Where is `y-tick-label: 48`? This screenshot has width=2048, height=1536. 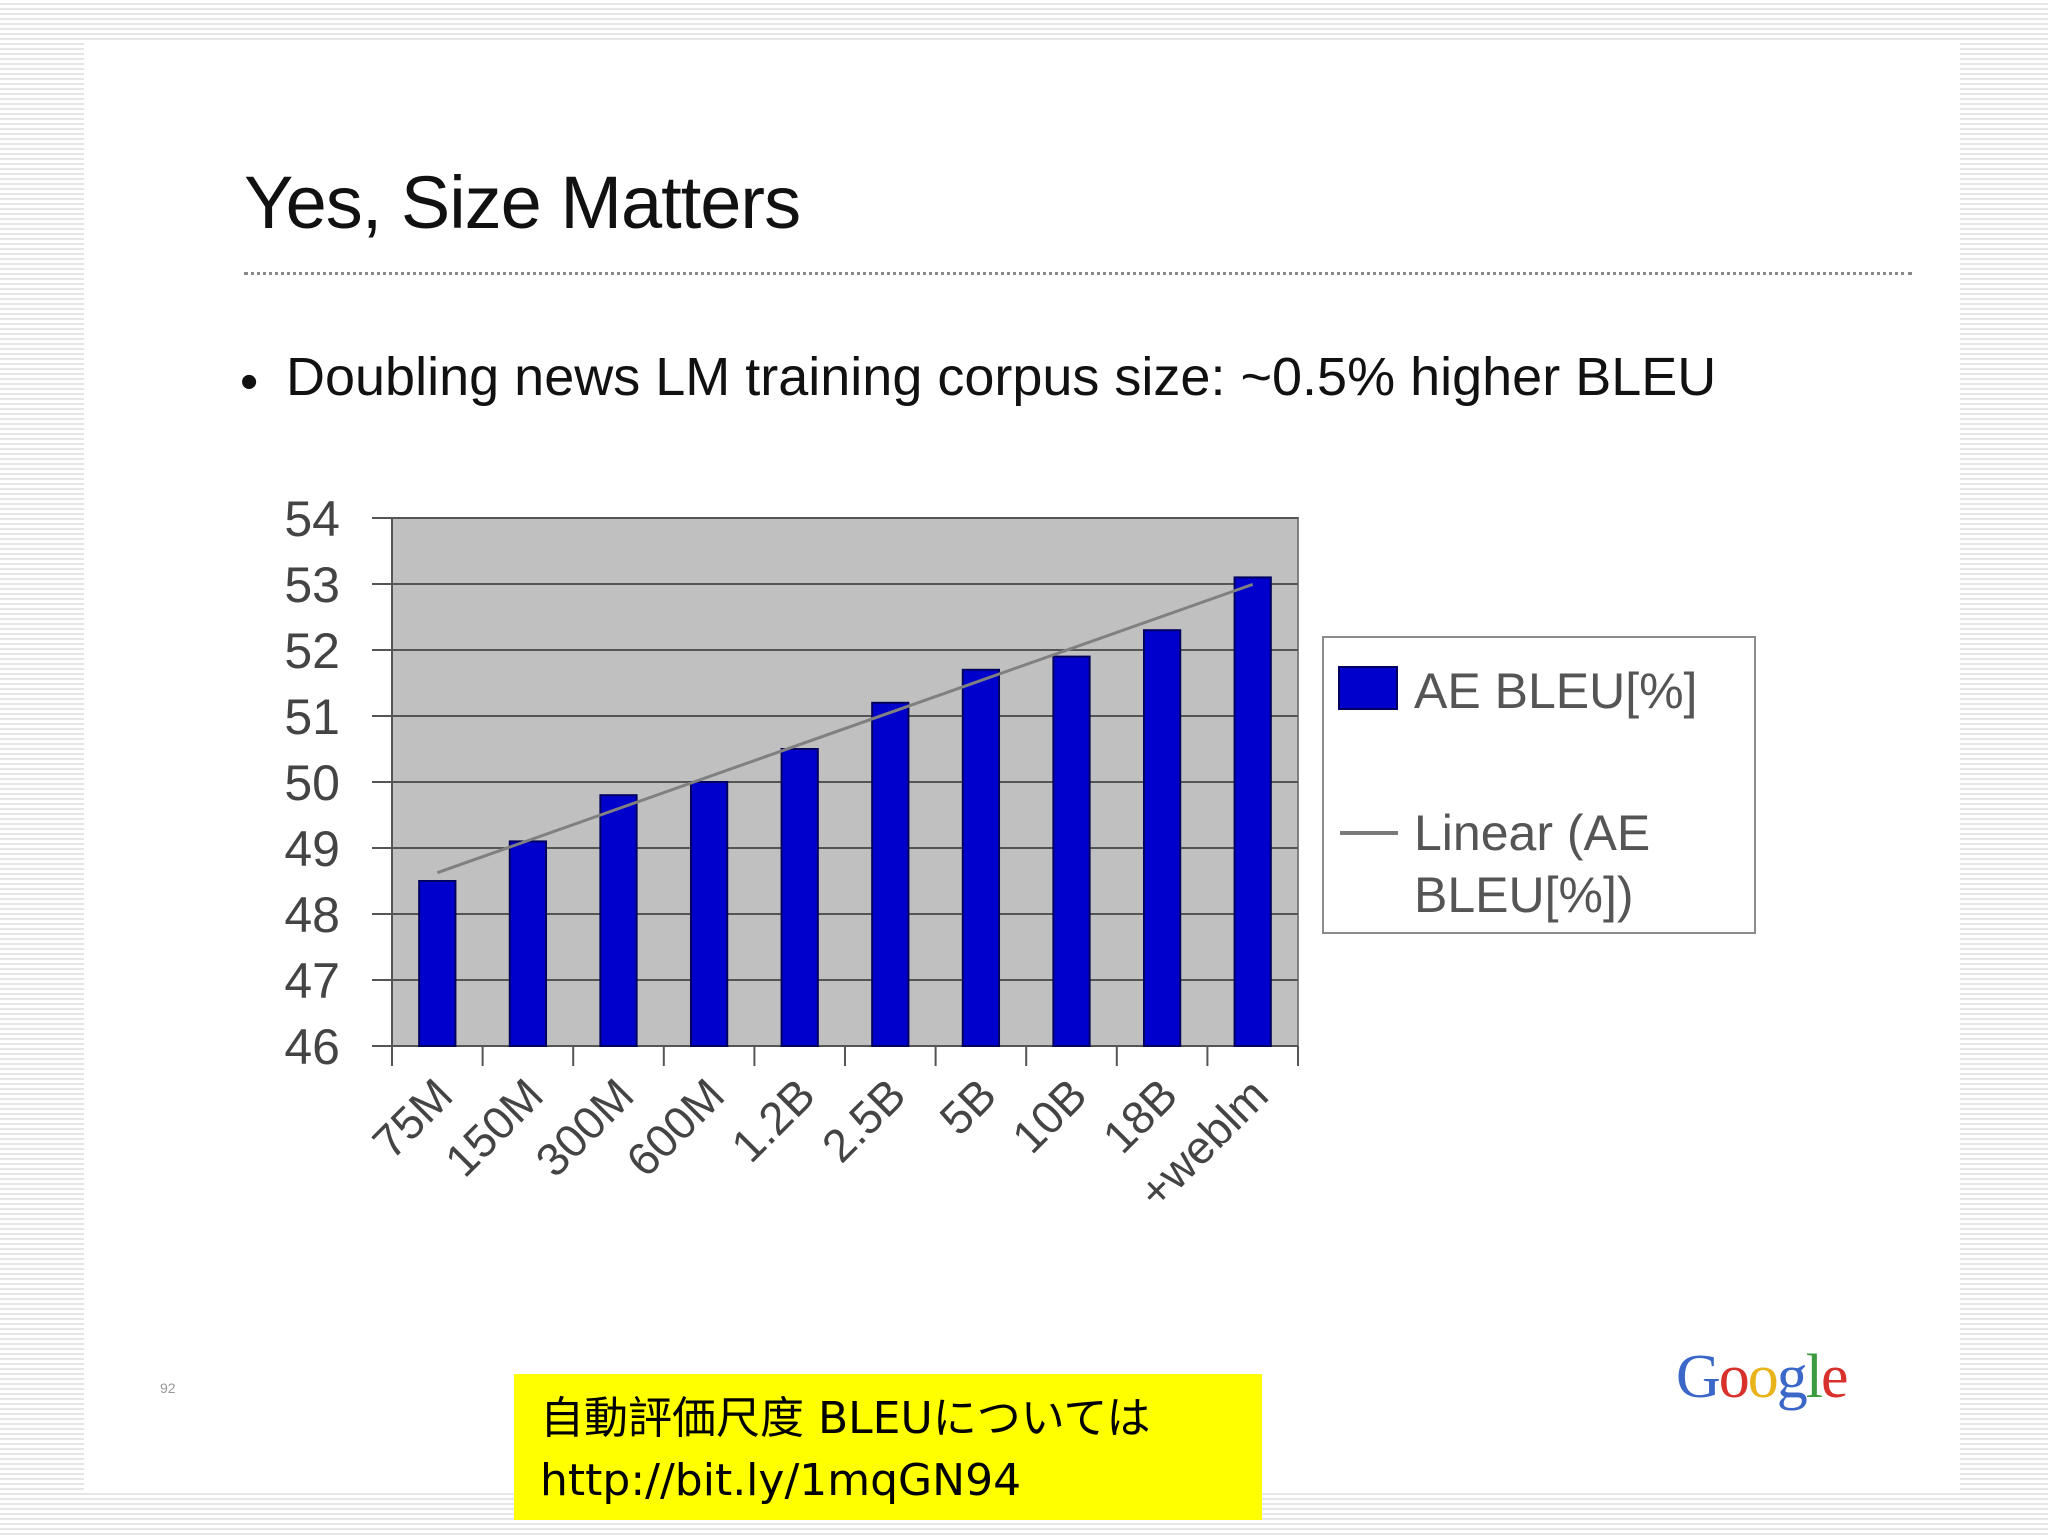 y-tick-label: 48 is located at coordinates (312, 915).